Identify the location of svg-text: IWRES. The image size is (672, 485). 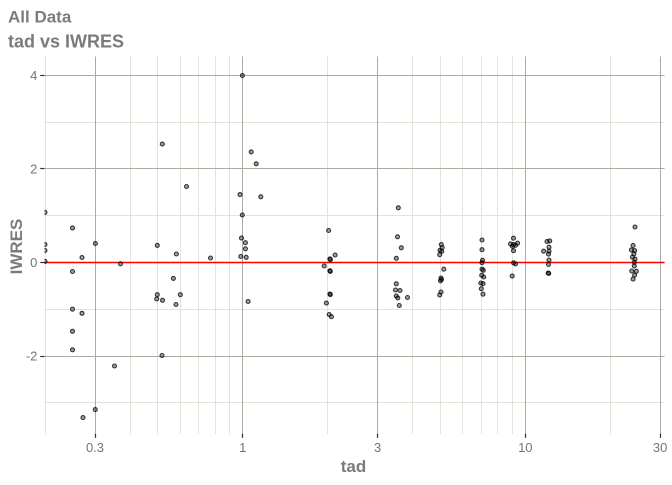
(16, 247).